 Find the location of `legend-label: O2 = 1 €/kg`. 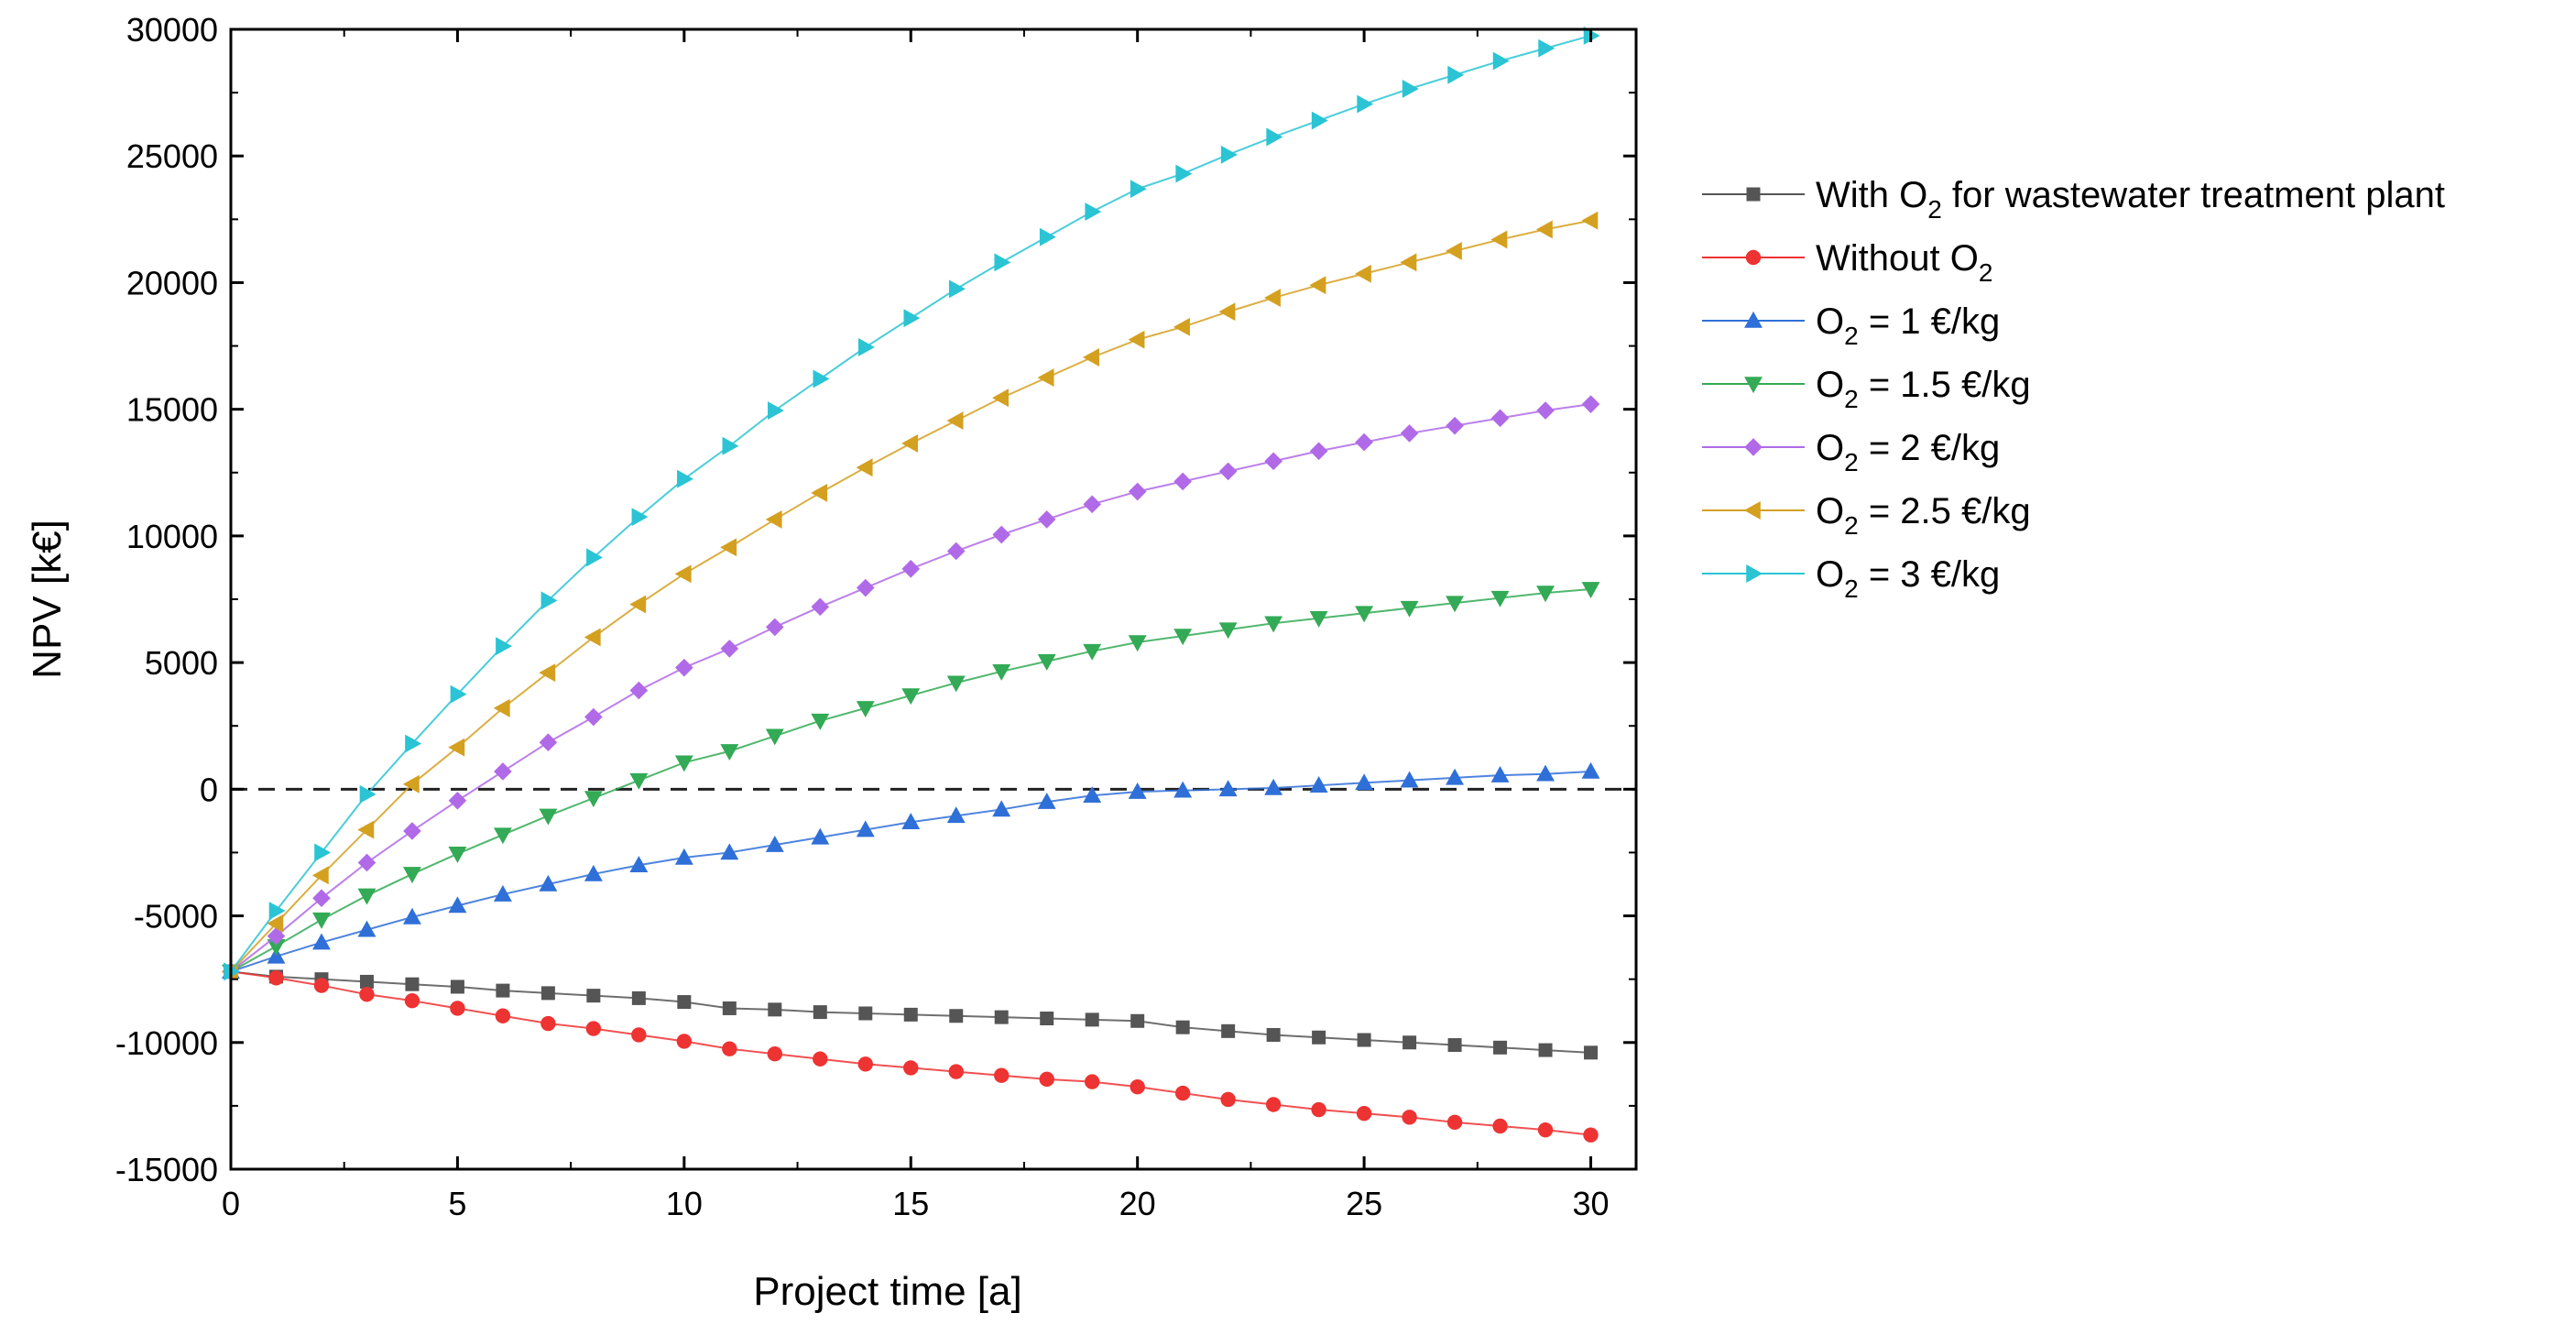

legend-label: O2 = 1 €/kg is located at coordinates (1908, 325).